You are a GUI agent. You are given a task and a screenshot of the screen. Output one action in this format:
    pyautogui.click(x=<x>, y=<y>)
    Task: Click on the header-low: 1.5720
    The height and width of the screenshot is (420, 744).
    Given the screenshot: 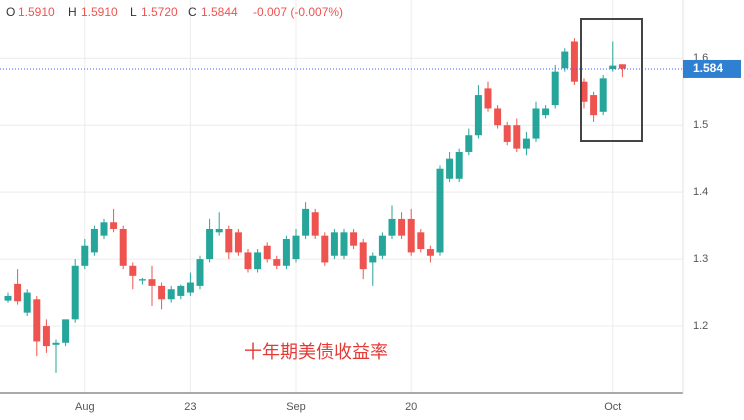 What is the action you would take?
    pyautogui.click(x=159, y=12)
    